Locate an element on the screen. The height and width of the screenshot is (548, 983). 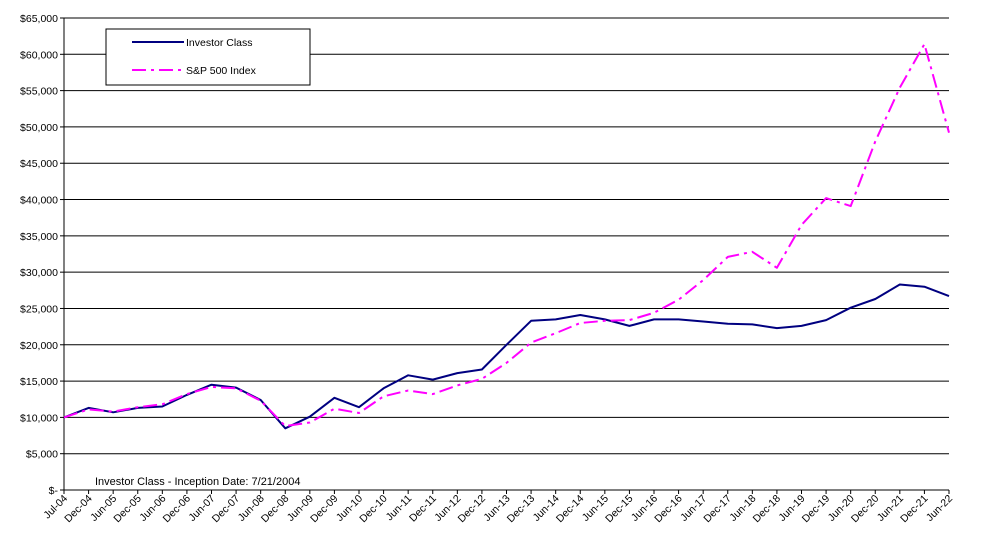
x-tick-label: Dec-08 is located at coordinates (275, 509).